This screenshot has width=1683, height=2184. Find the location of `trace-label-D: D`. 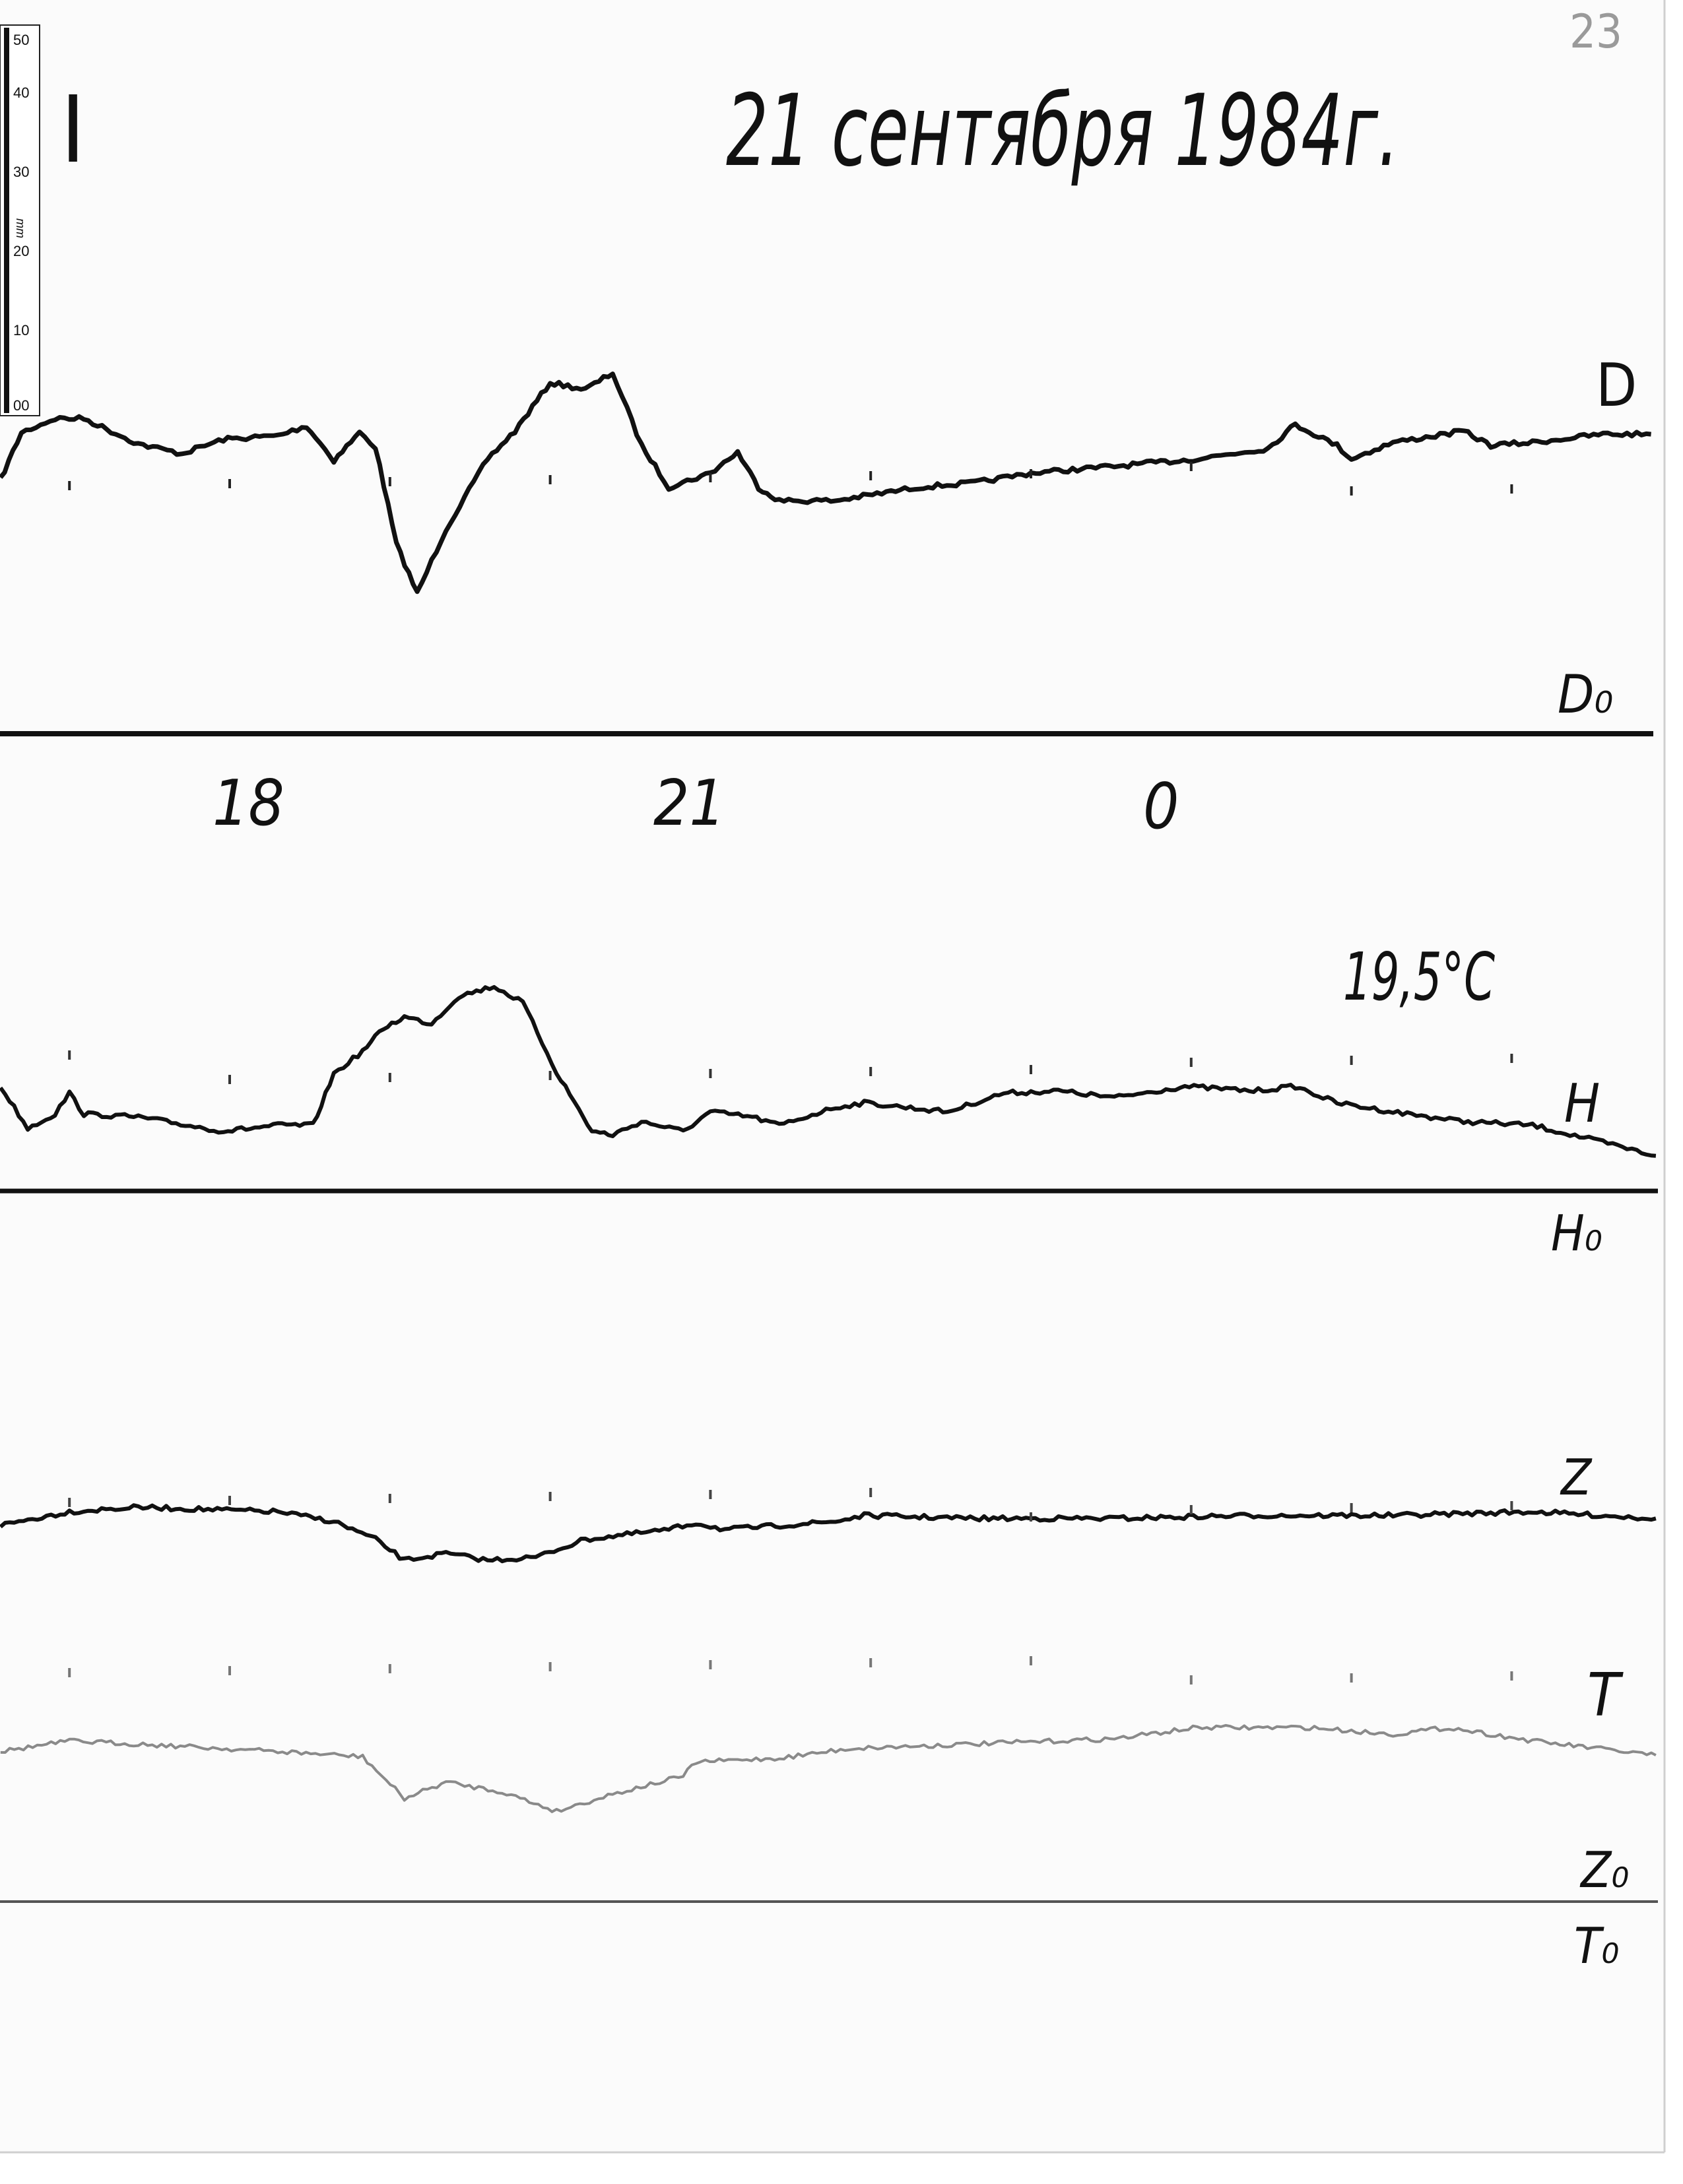

trace-label-D: D is located at coordinates (1616, 385).